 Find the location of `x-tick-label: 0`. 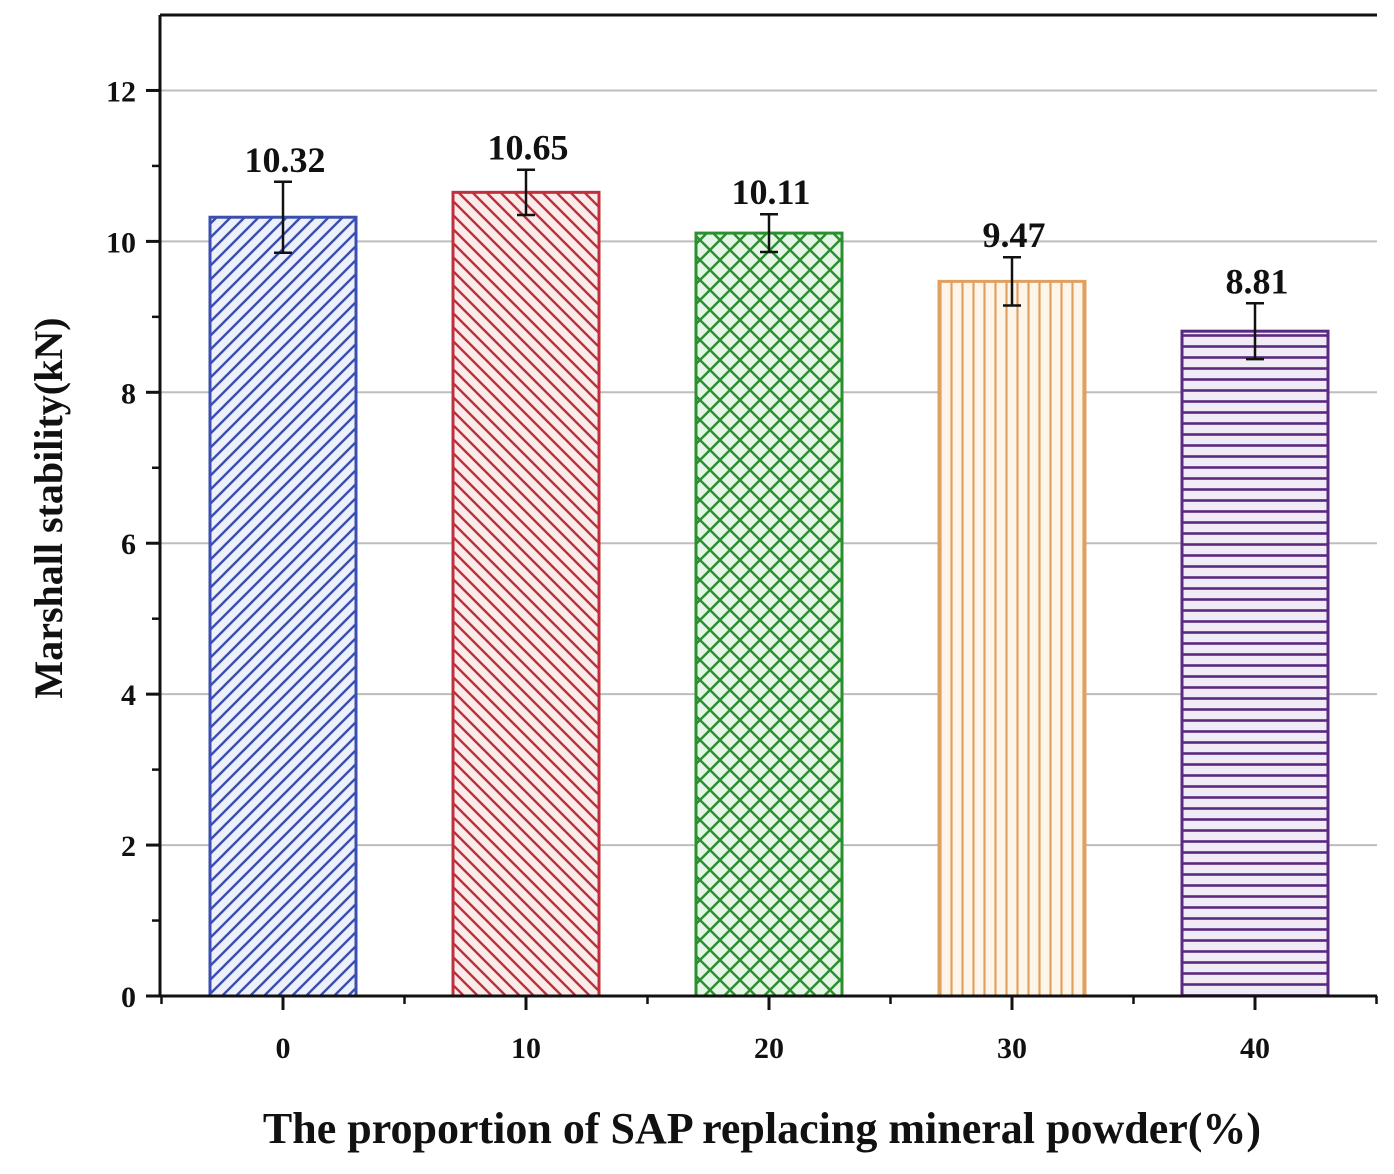

x-tick-label: 0 is located at coordinates (283, 1048).